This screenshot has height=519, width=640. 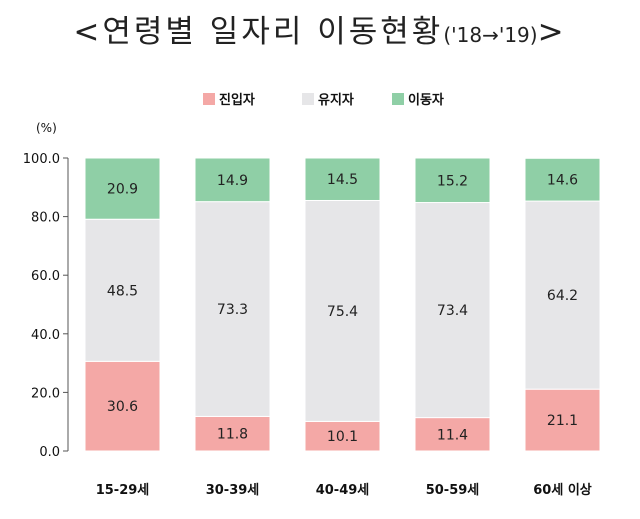 I want to click on data-label: 20.9, so click(x=122, y=190).